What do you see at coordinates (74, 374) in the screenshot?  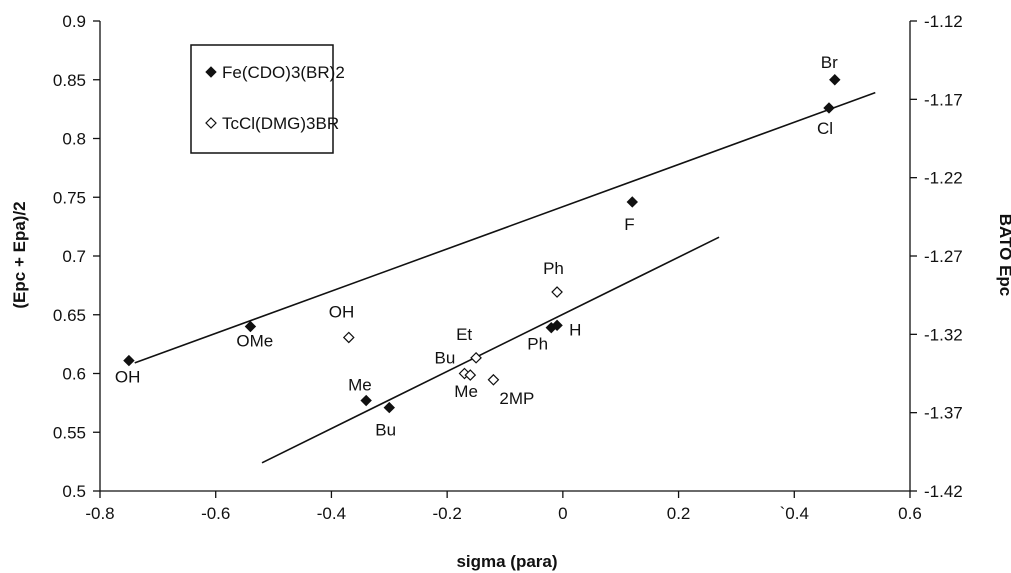 I see `y-left-tick-label: 0.6` at bounding box center [74, 374].